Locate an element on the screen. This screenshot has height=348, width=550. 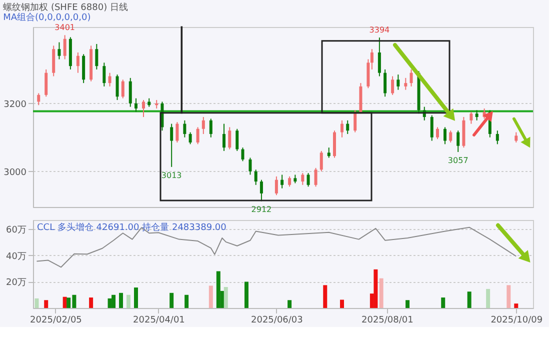
y-tick-label: 20万 is located at coordinates (16, 283).